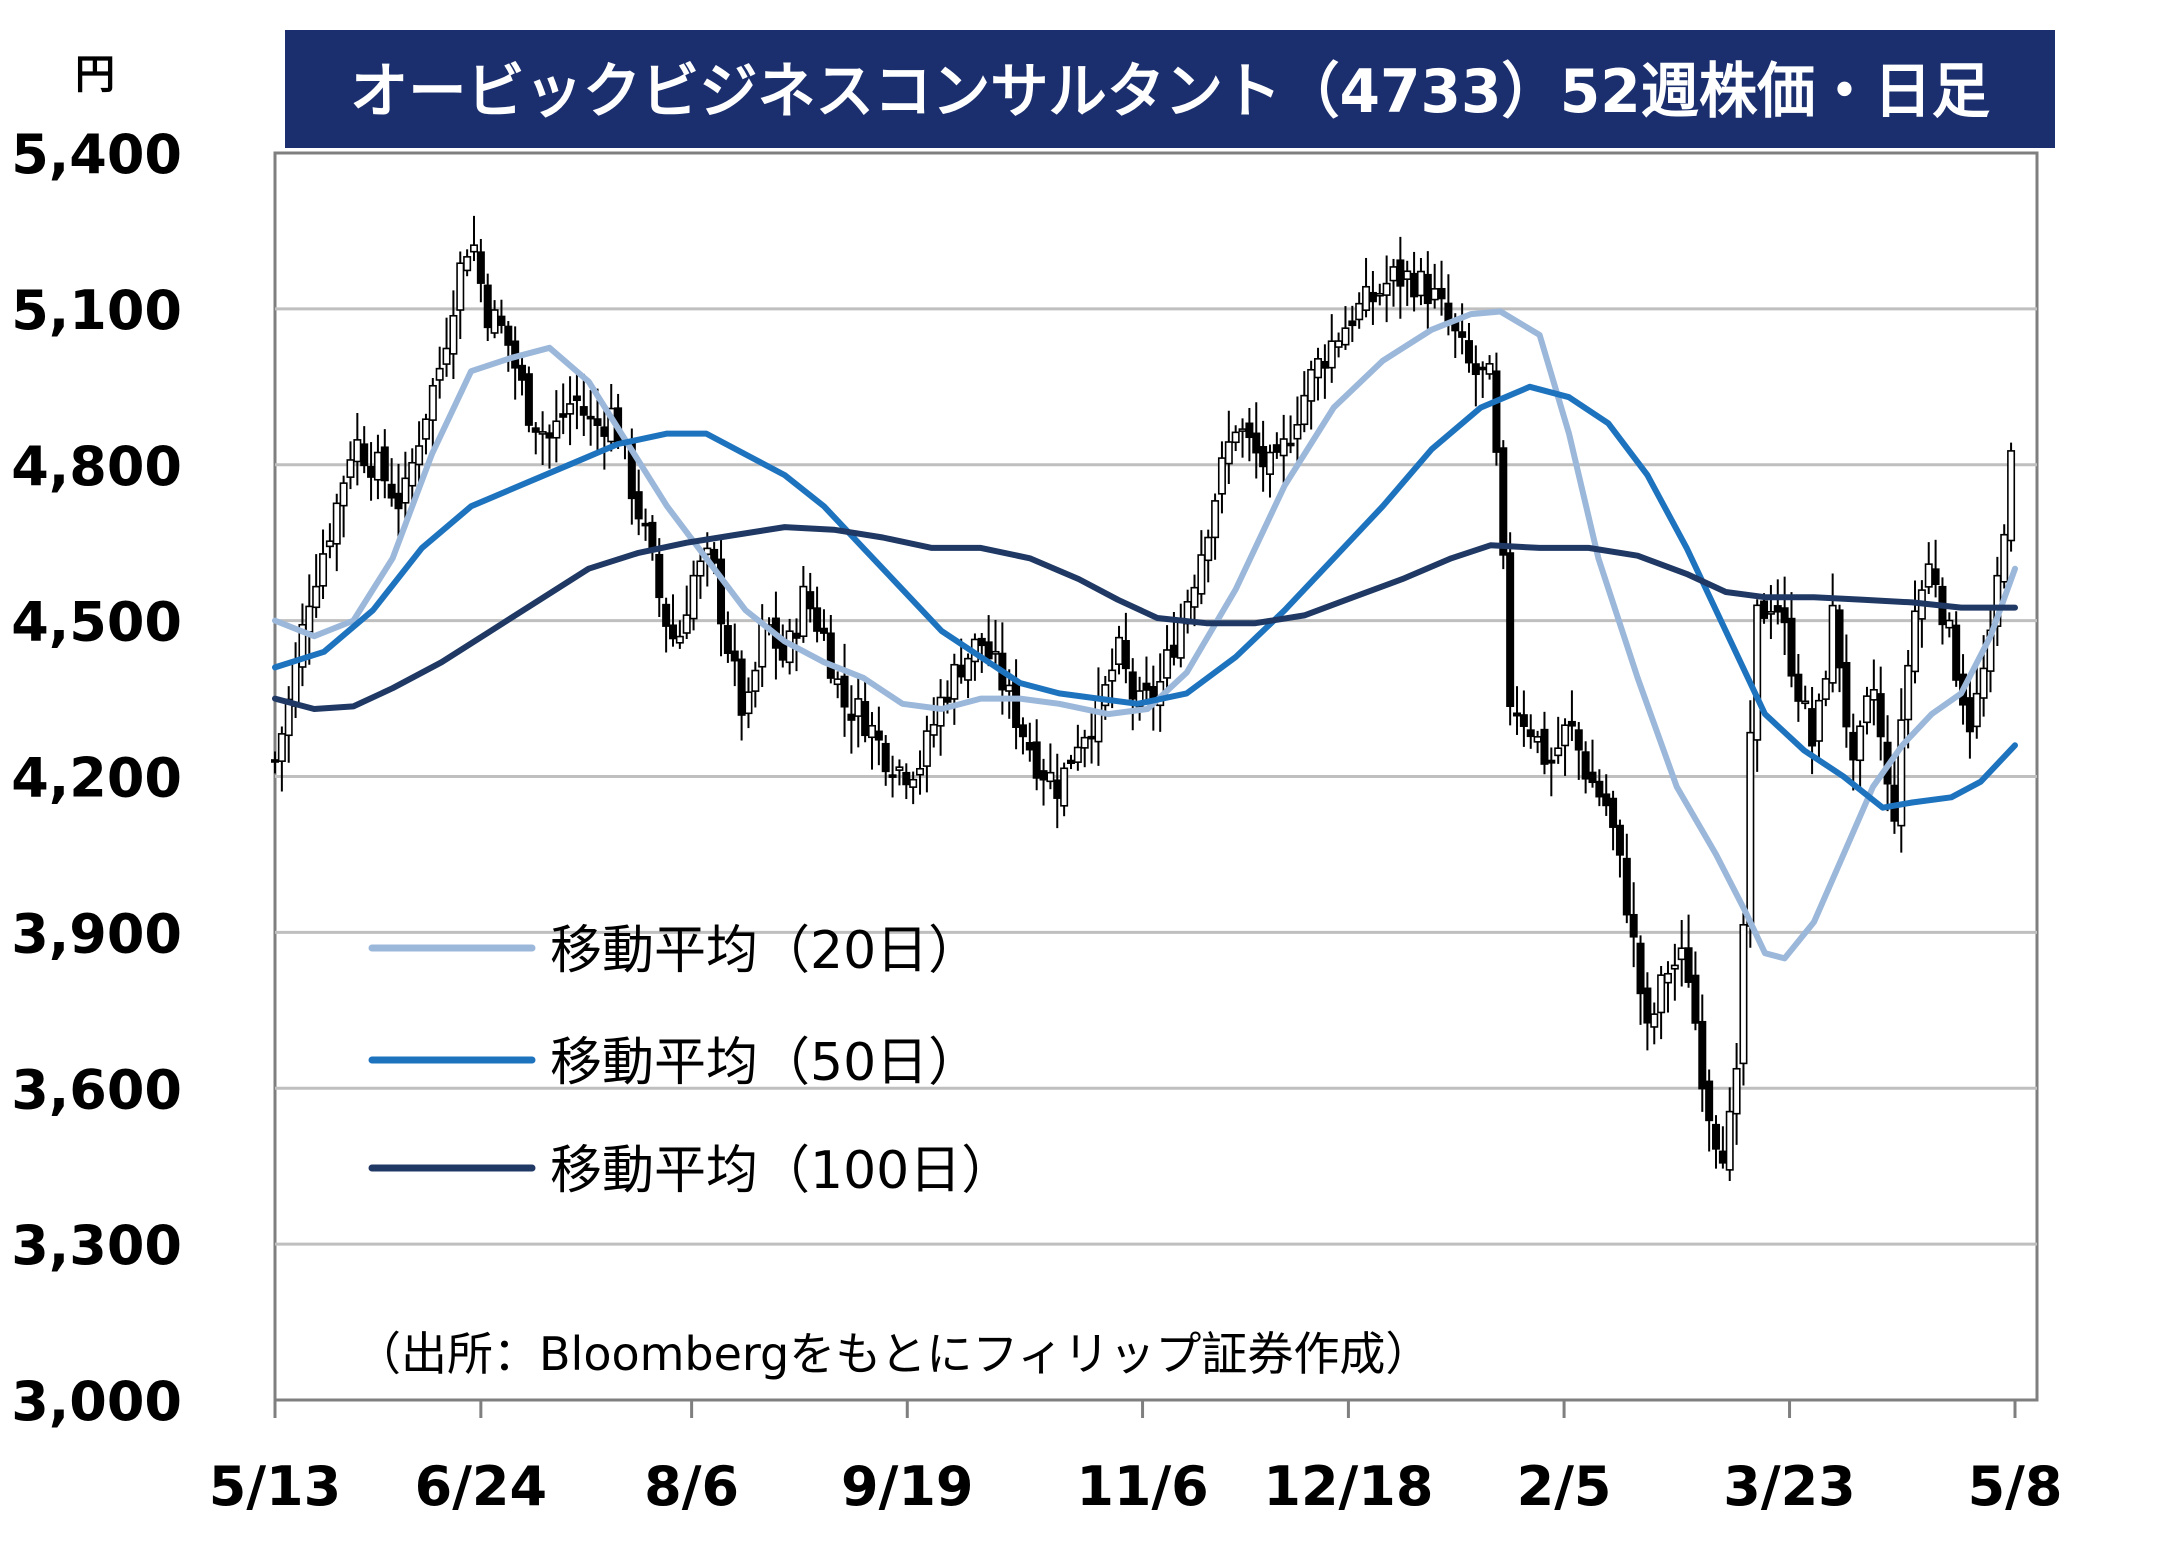 This screenshot has width=2167, height=1541. I want to click on x-tick-label: 5/8, so click(2015, 1486).